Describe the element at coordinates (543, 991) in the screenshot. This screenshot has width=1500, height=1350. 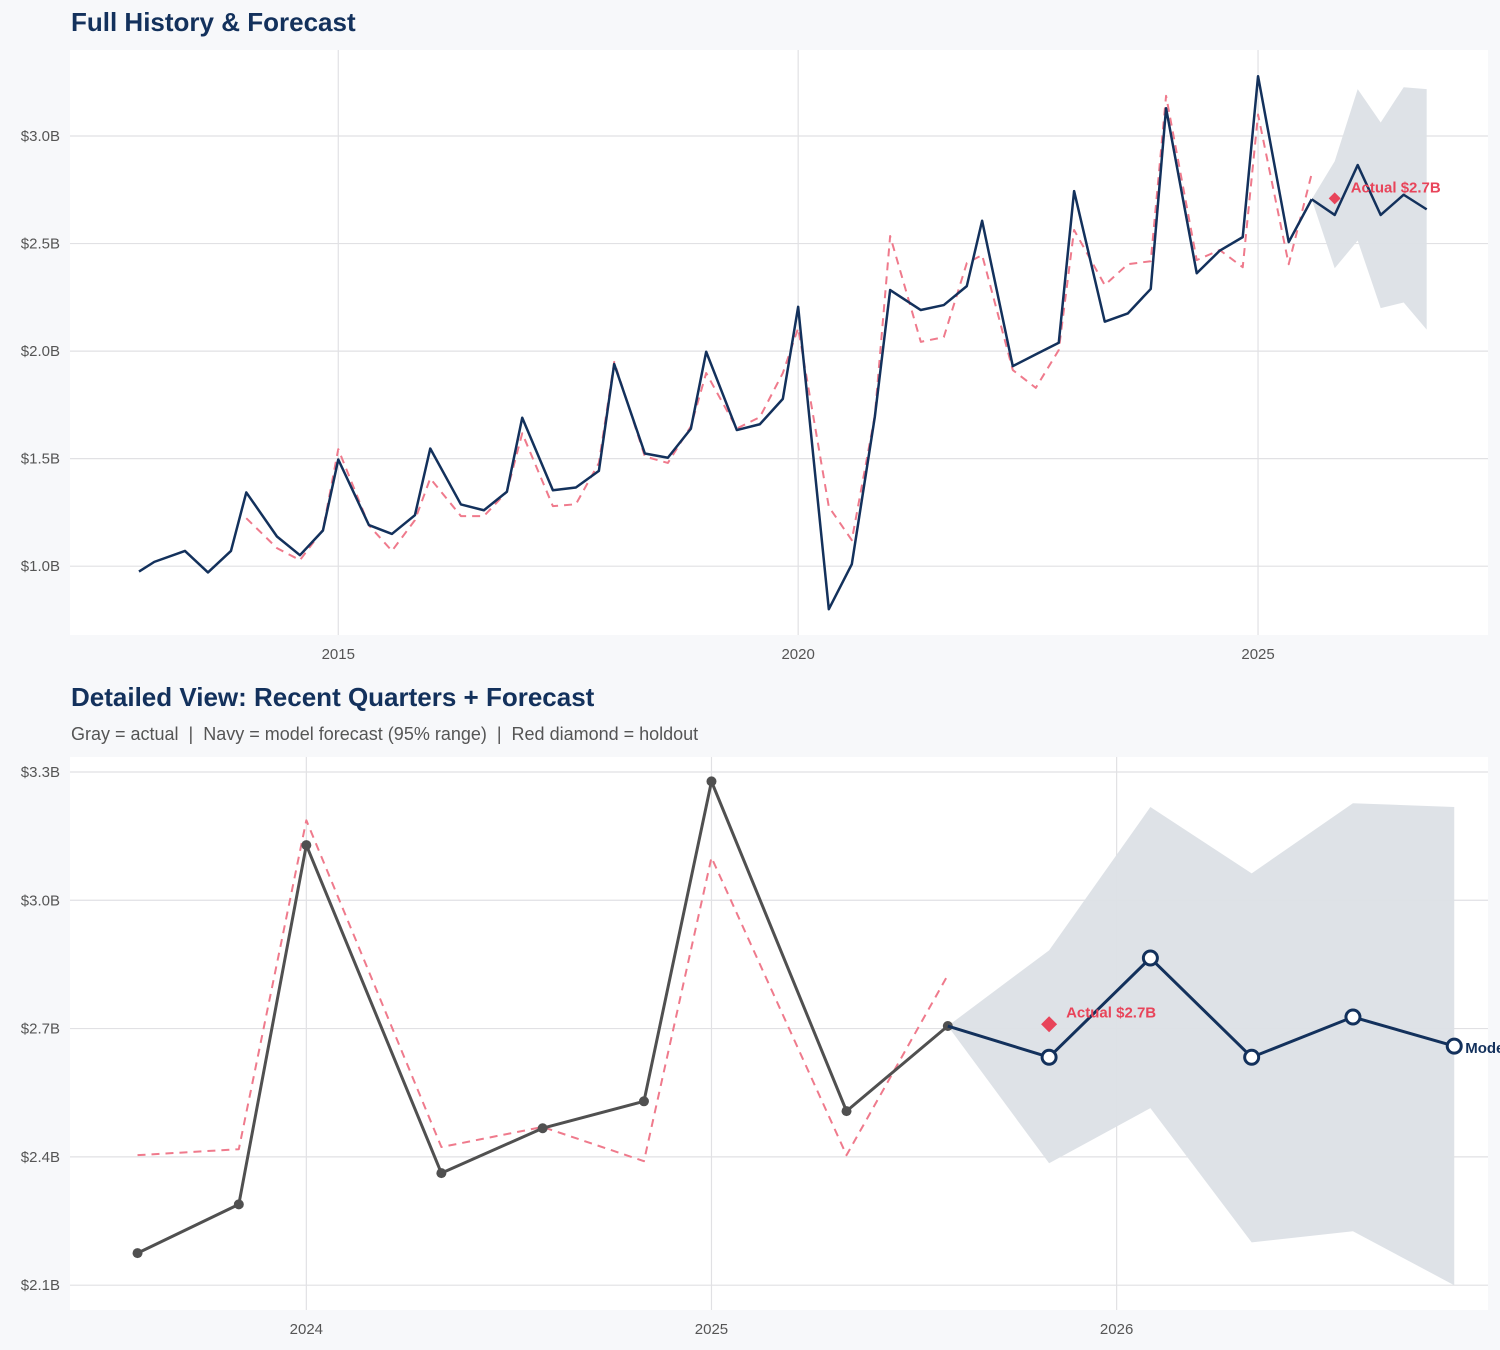
I see `fitted-line` at that location.